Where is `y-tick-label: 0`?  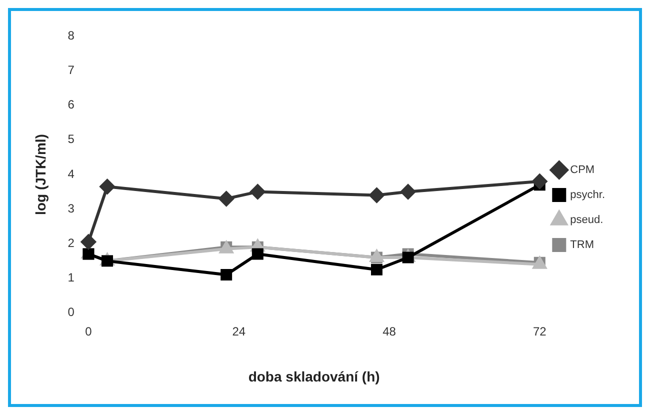 y-tick-label: 0 is located at coordinates (71, 312).